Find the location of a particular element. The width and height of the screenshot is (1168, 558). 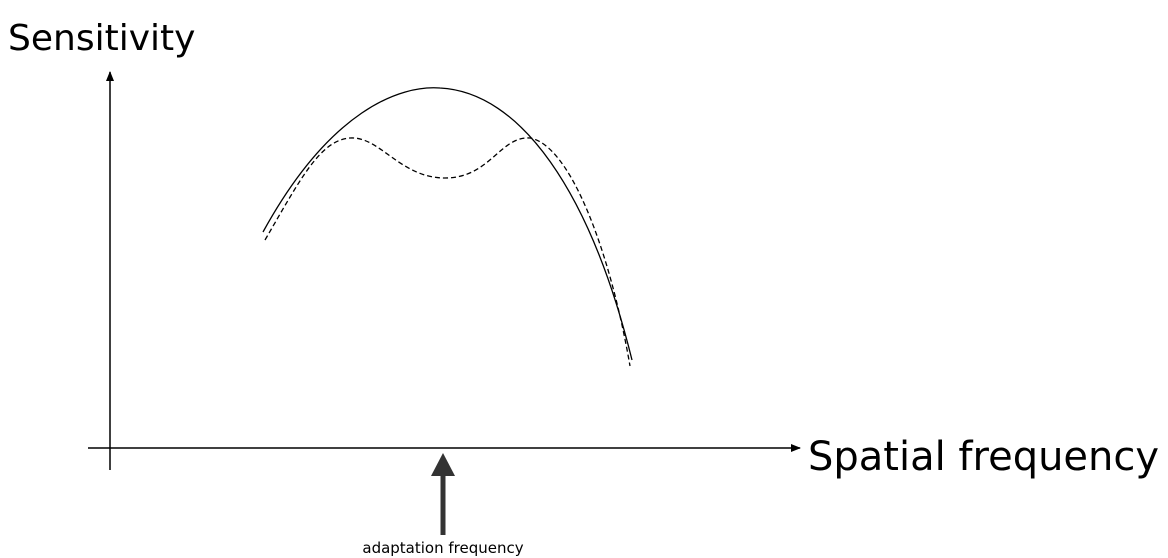

adaptation-arrow-head is located at coordinates (443, 464).